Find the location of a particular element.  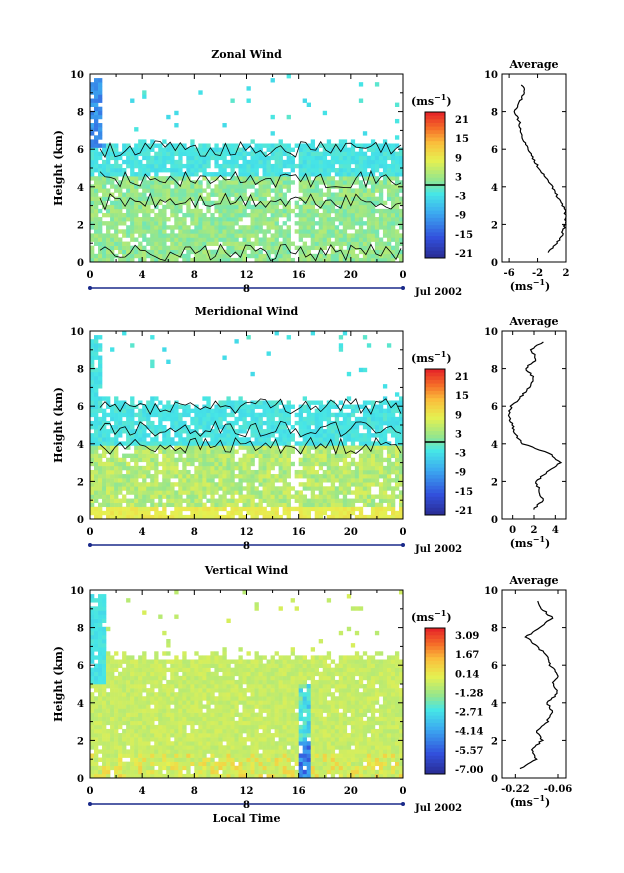

average-y-tick-label: 0 is located at coordinates (494, 520).